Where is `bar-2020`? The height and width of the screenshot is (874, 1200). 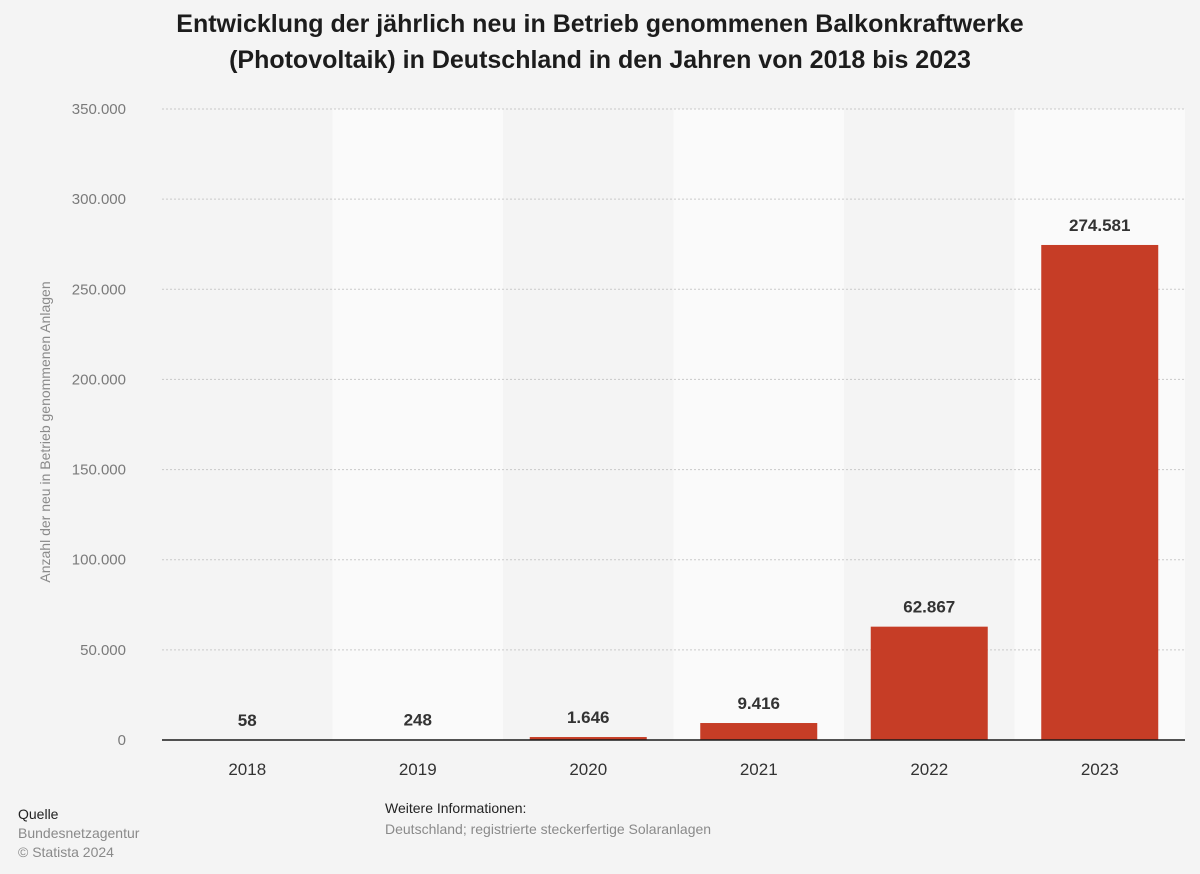
bar-2020 is located at coordinates (588, 738).